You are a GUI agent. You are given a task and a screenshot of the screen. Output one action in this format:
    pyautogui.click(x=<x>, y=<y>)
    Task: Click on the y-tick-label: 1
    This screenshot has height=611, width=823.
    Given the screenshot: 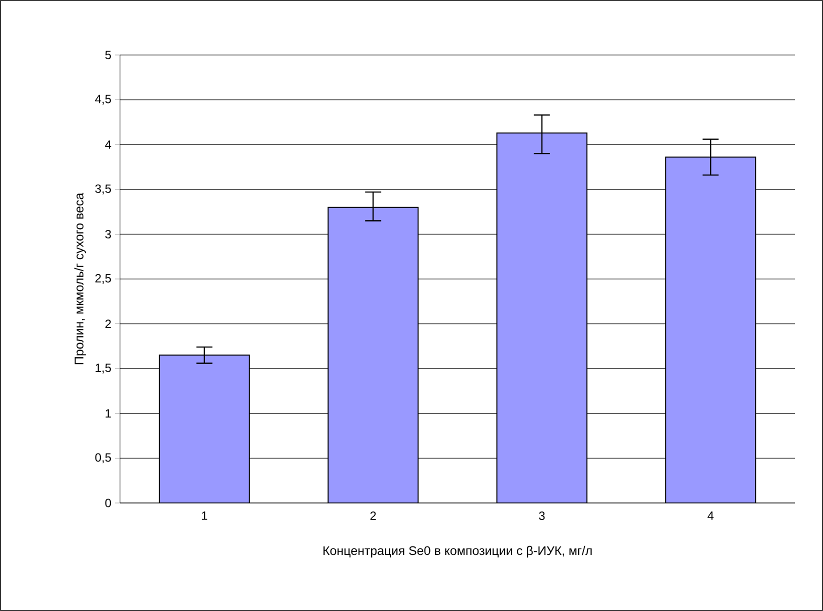 What is the action you would take?
    pyautogui.click(x=108, y=413)
    